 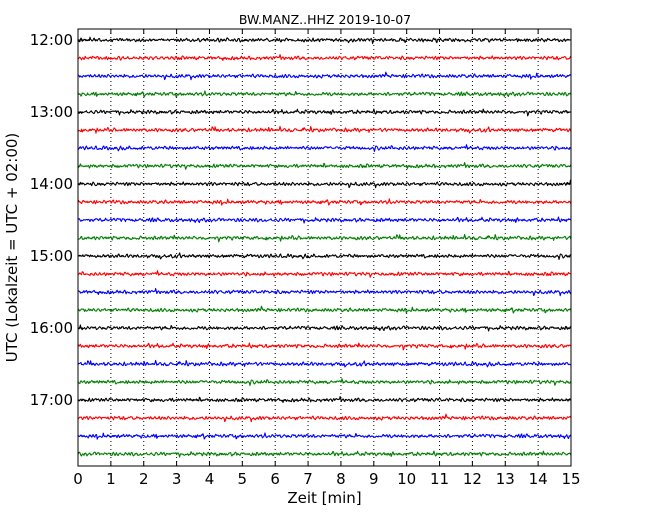 What do you see at coordinates (51, 256) in the screenshot?
I see `y-tick-label: 15:00` at bounding box center [51, 256].